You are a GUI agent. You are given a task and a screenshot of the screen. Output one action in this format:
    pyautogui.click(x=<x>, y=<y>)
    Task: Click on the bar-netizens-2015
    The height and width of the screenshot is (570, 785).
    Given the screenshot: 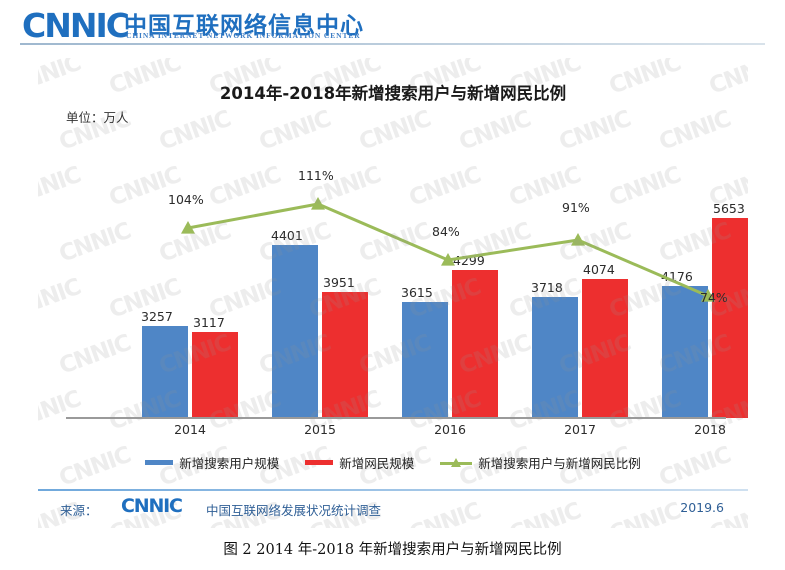 What is the action you would take?
    pyautogui.click(x=345, y=355)
    